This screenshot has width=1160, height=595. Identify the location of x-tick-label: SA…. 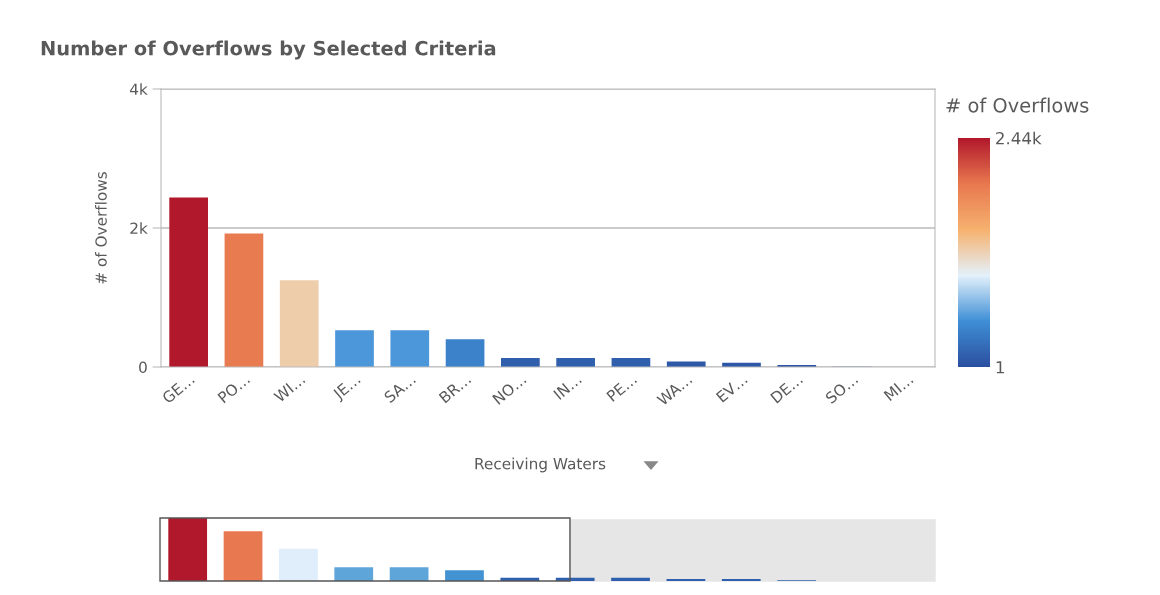
(400, 388).